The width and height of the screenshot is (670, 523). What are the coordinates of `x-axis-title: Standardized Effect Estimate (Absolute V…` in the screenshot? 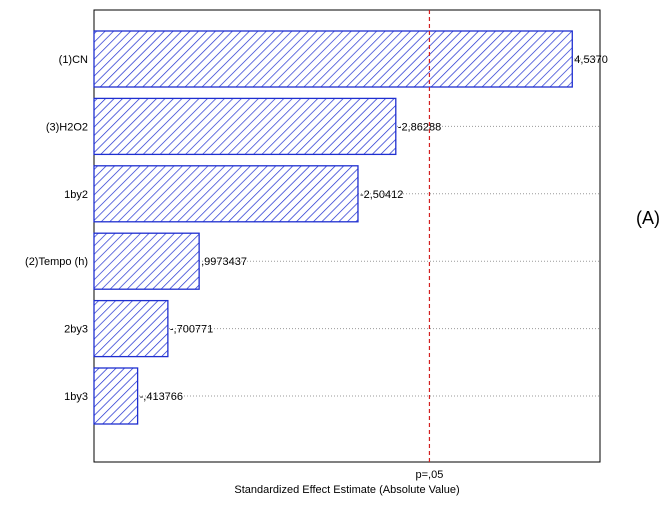 It's located at (346, 490).